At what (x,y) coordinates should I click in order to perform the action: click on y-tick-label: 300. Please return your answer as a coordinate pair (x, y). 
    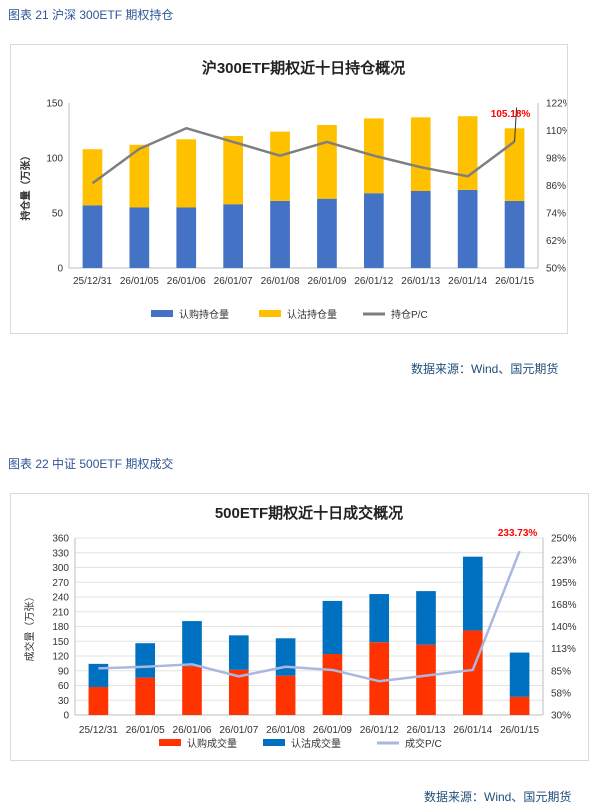
    Looking at the image, I should click on (60, 568).